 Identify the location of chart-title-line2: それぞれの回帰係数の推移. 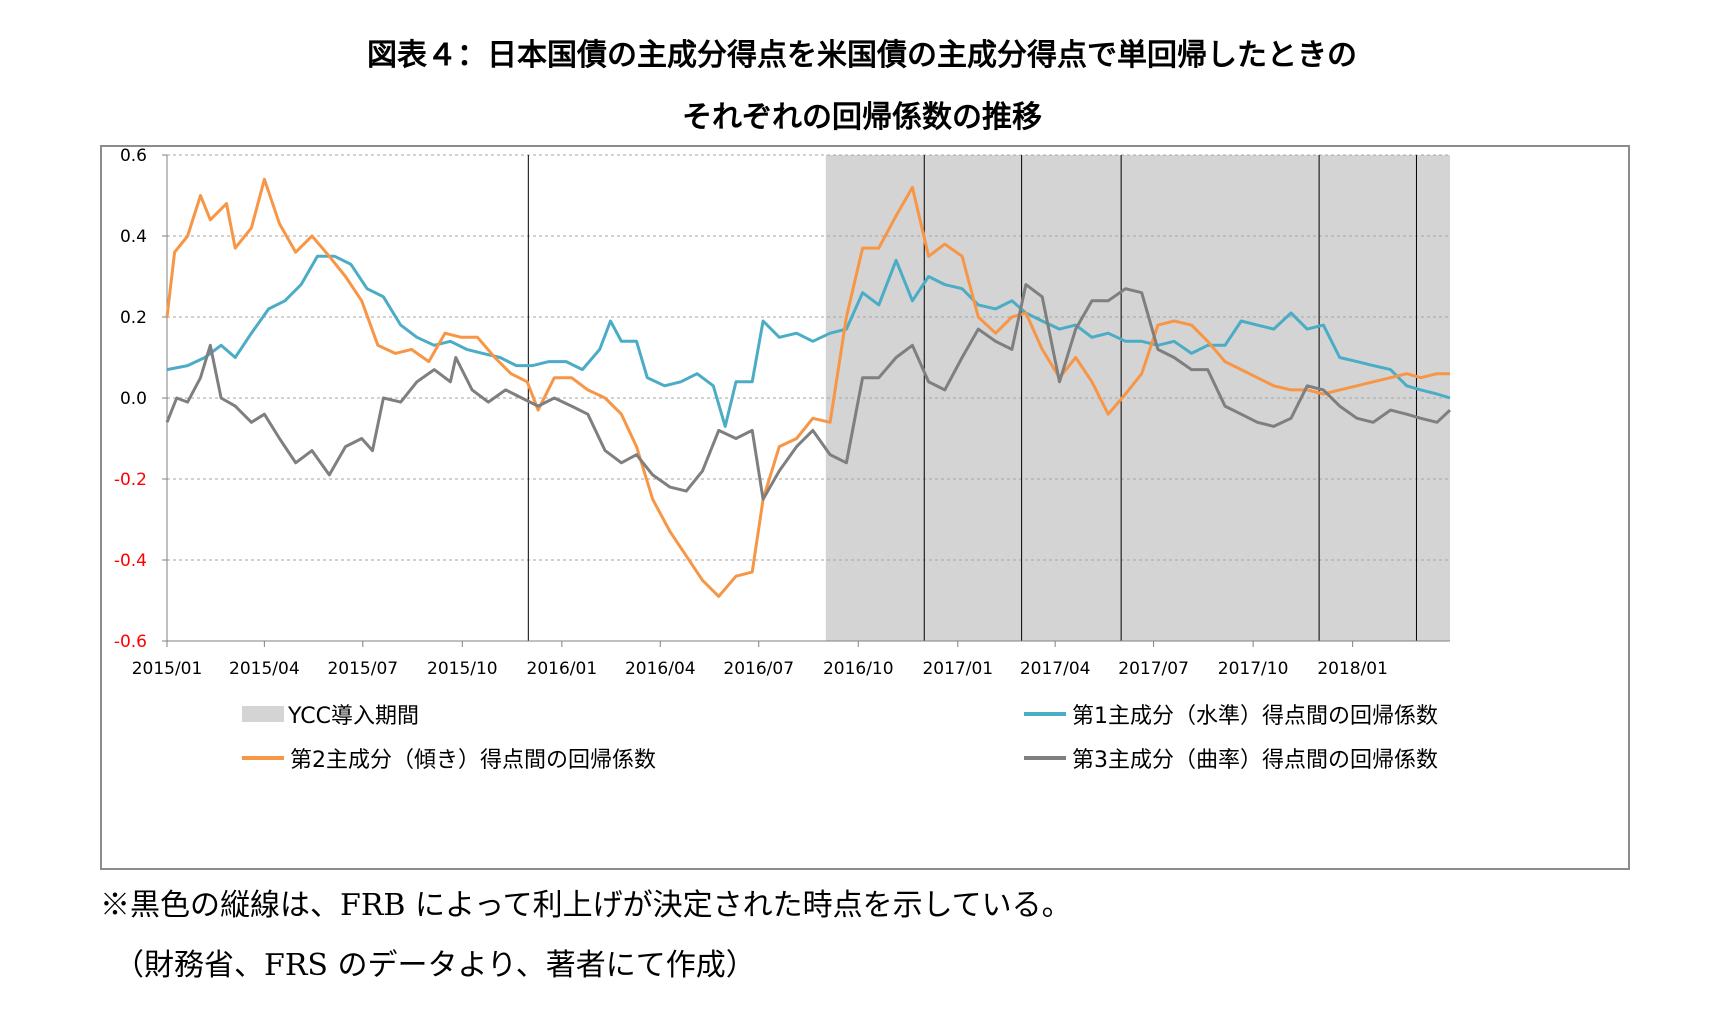
(862, 117).